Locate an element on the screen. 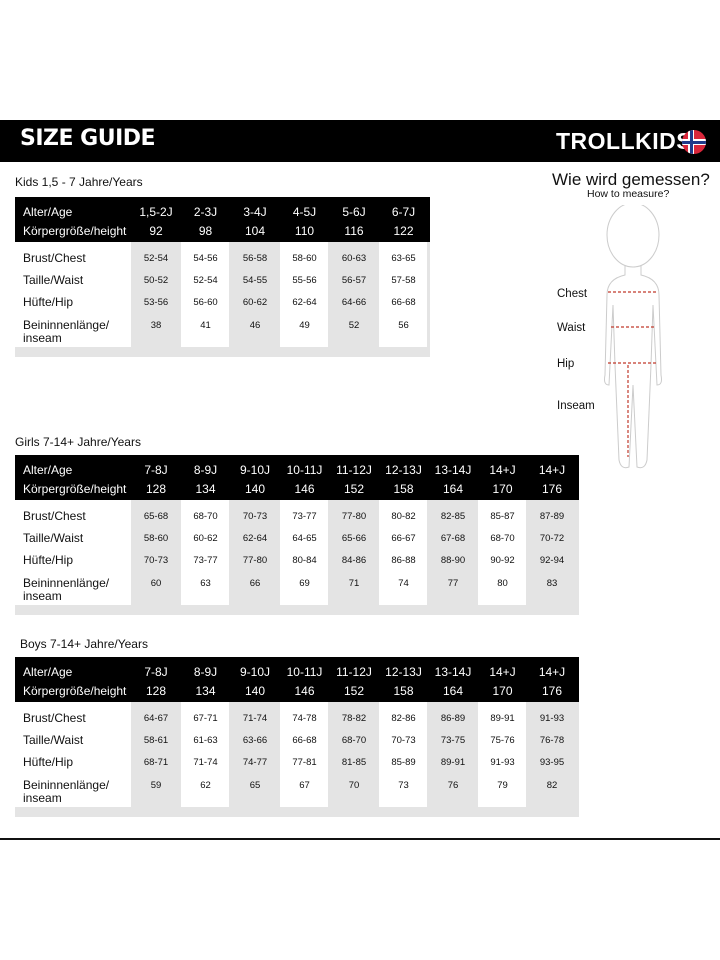  height-cell: 146 is located at coordinates (304, 489).